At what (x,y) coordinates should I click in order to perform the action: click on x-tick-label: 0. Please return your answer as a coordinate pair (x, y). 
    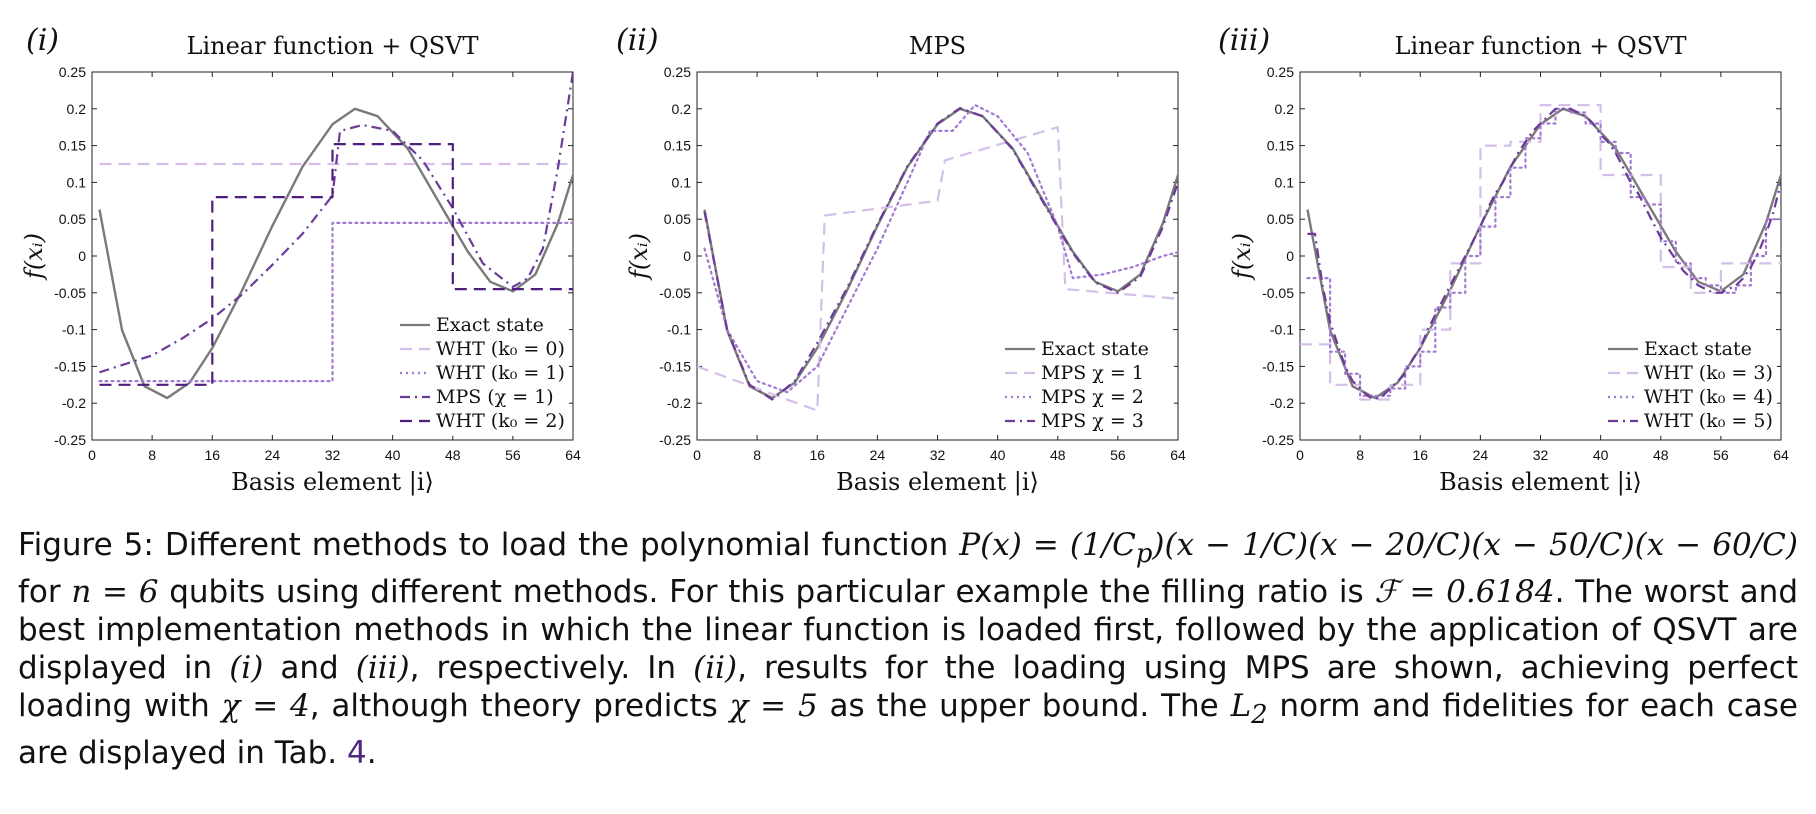
    Looking at the image, I should click on (697, 455).